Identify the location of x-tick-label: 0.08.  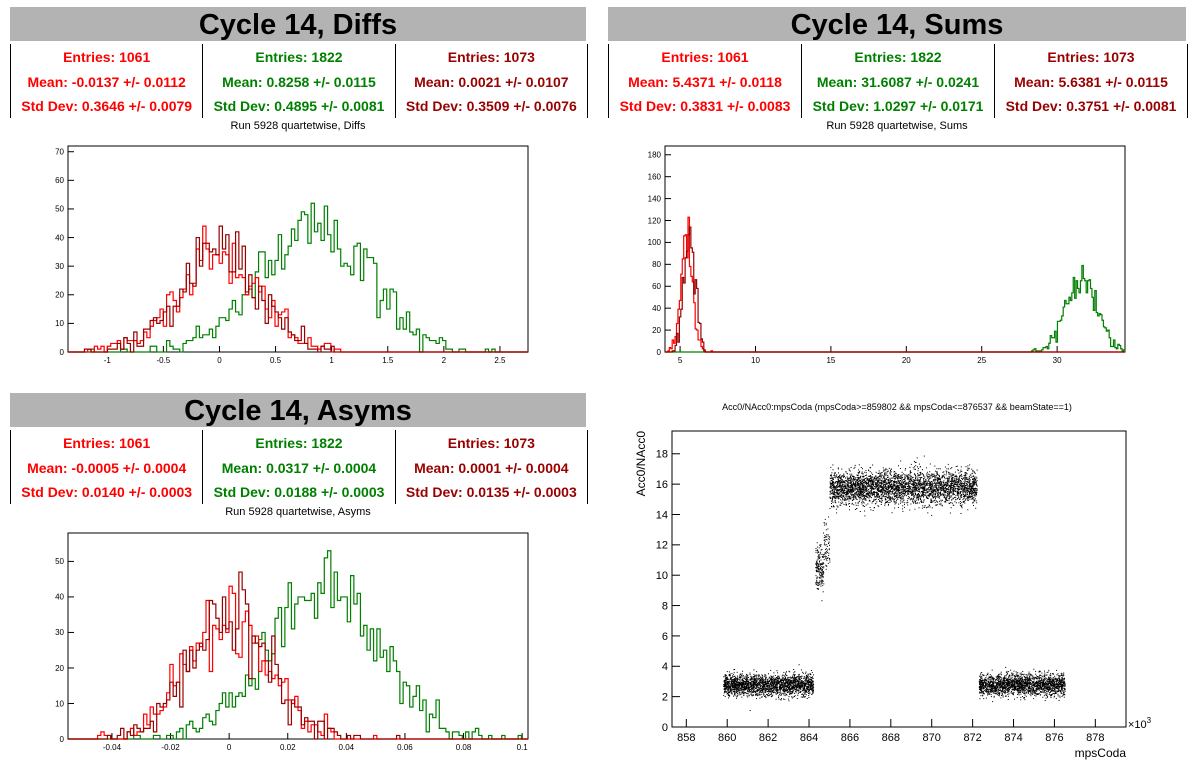
(464, 747).